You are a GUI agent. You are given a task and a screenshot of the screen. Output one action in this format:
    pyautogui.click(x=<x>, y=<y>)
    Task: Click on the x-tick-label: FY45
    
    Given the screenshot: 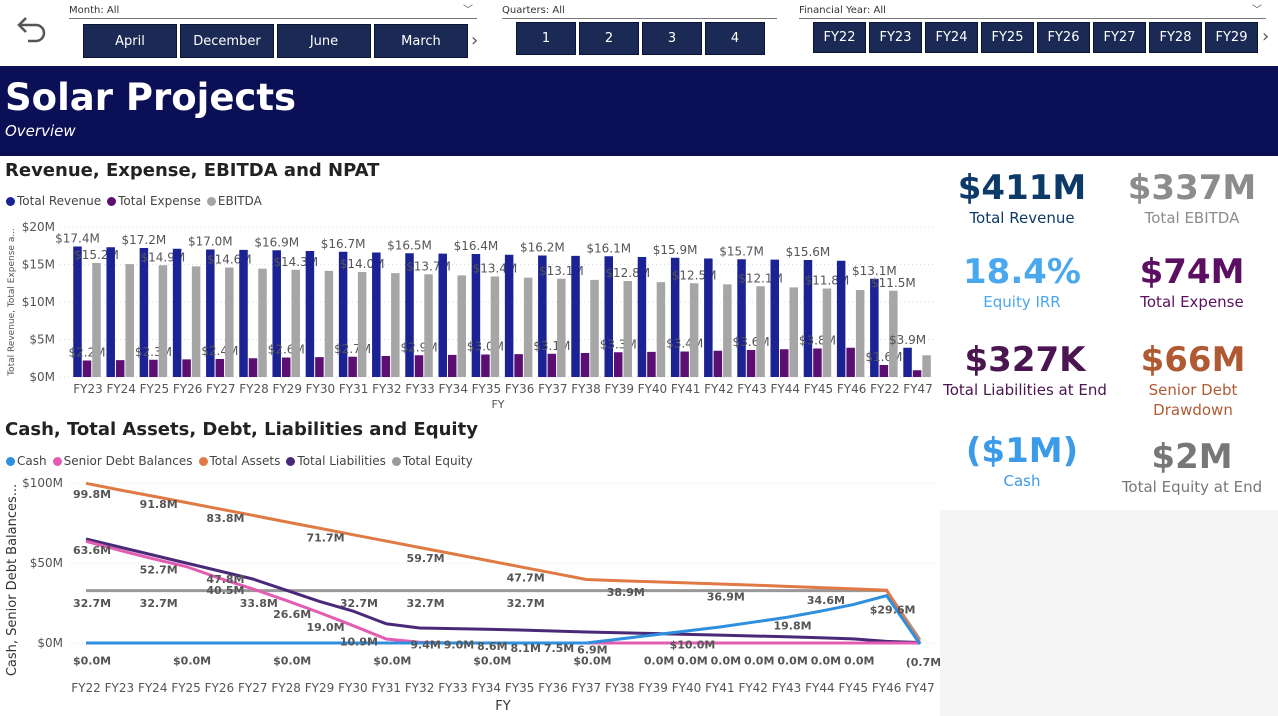 What is the action you would take?
    pyautogui.click(x=854, y=688)
    